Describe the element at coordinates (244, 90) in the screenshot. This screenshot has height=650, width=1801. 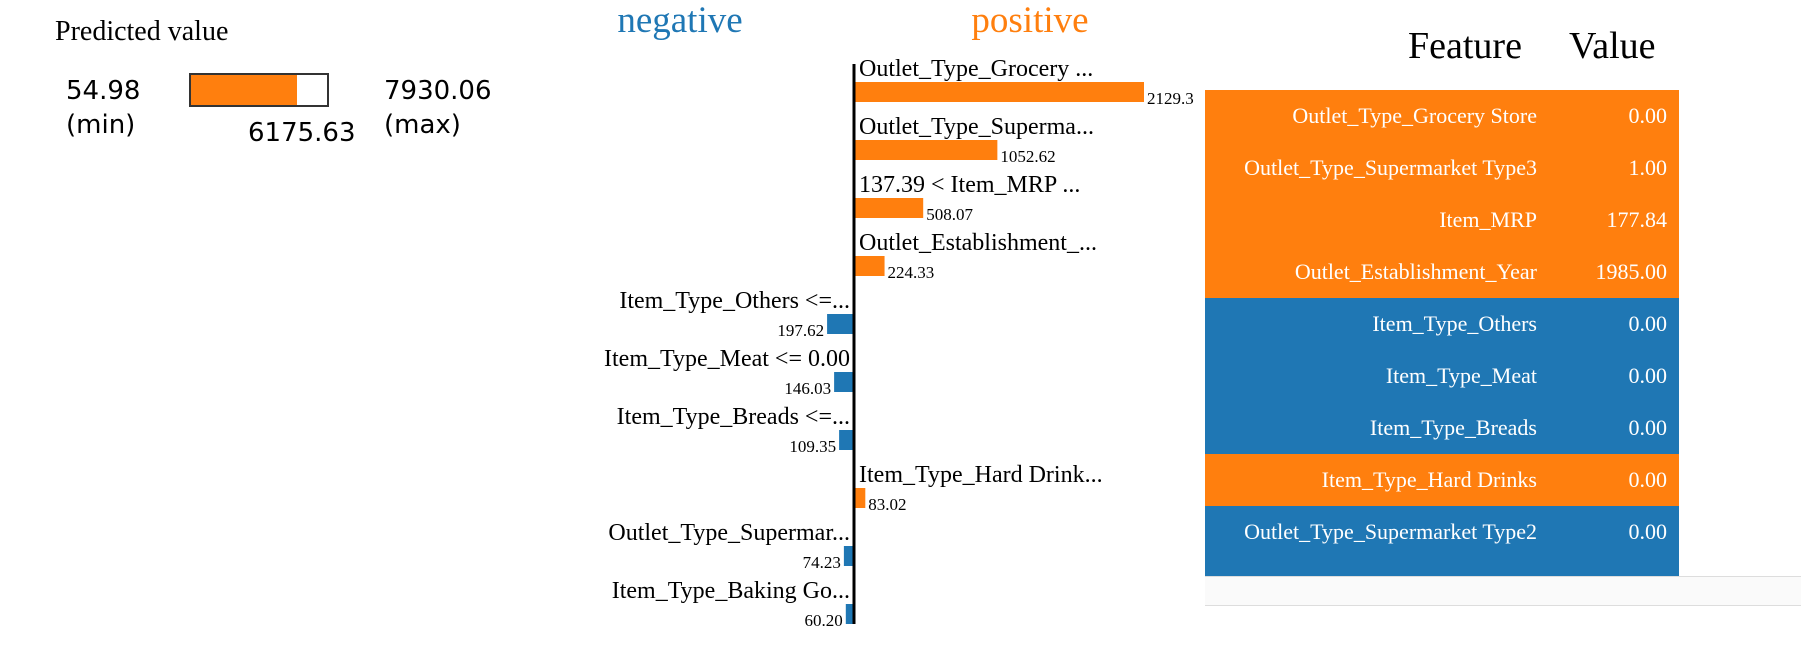
I see `predicted-value-bar-fill` at that location.